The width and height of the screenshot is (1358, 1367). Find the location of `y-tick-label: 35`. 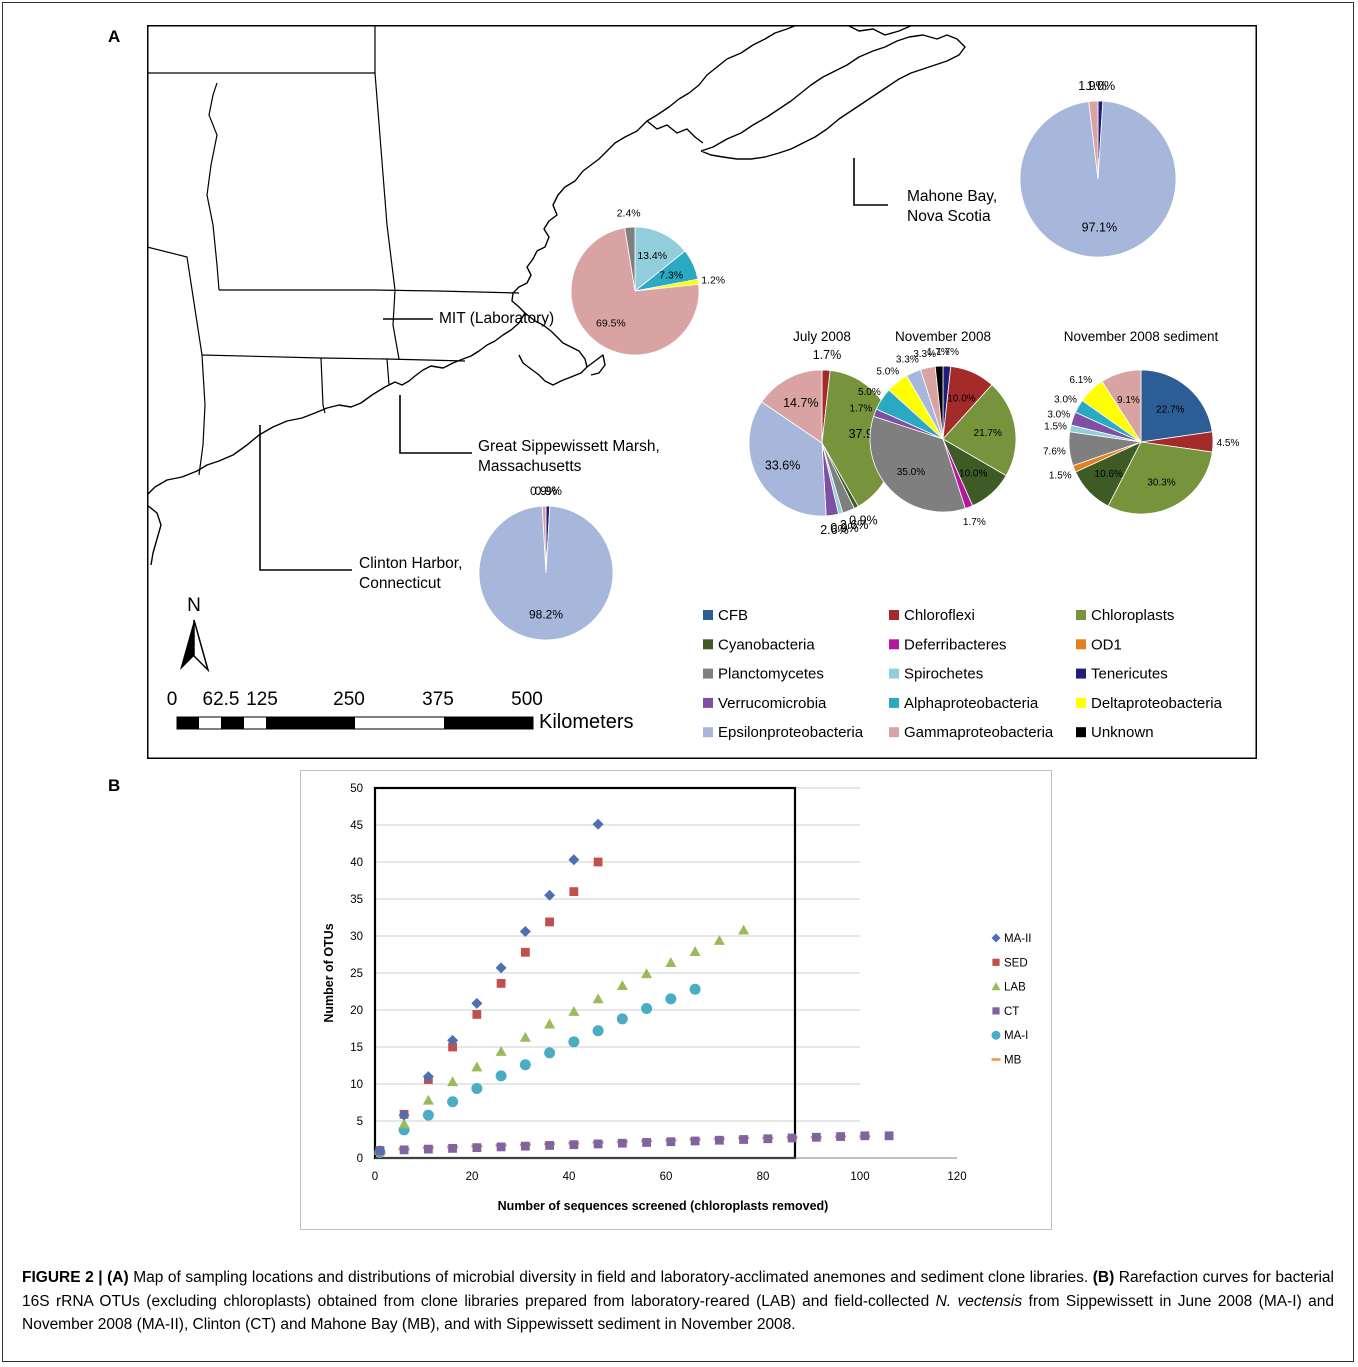

y-tick-label: 35 is located at coordinates (356, 900).